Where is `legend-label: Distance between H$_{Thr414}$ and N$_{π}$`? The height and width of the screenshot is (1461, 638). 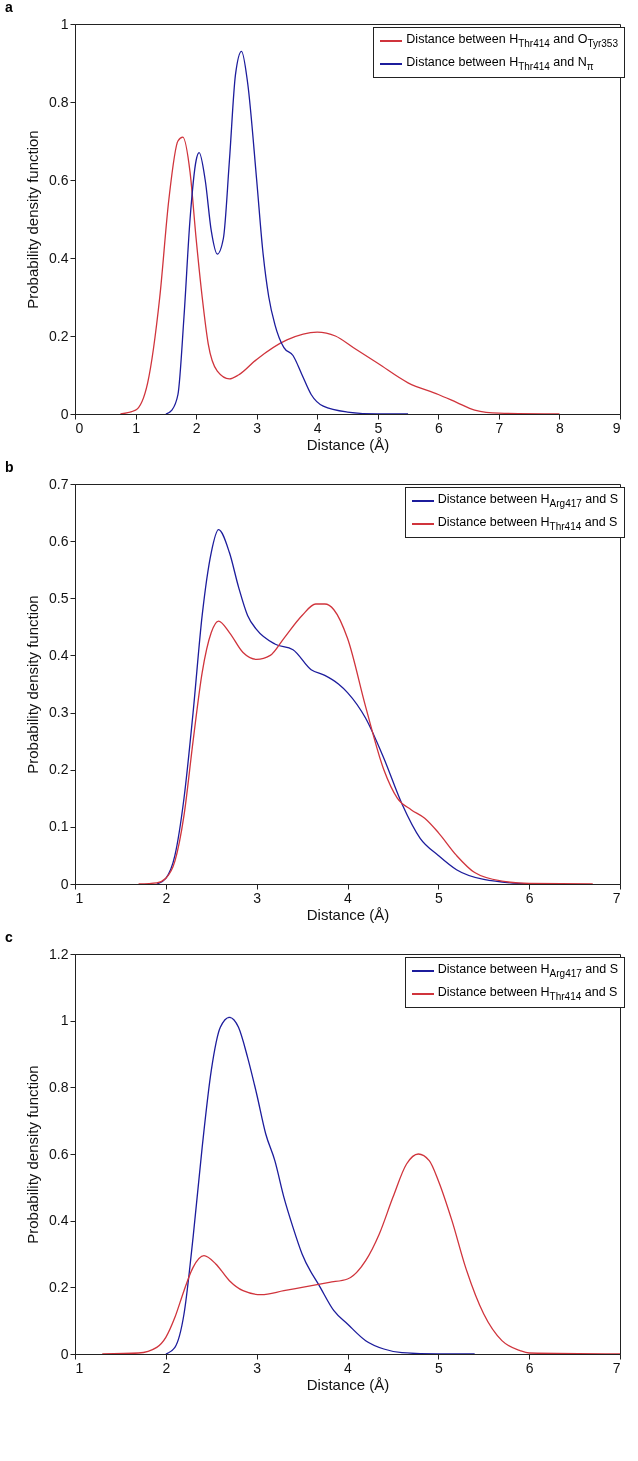 legend-label: Distance between H$_{Thr414}$ and N$_{π}$ is located at coordinates (500, 63).